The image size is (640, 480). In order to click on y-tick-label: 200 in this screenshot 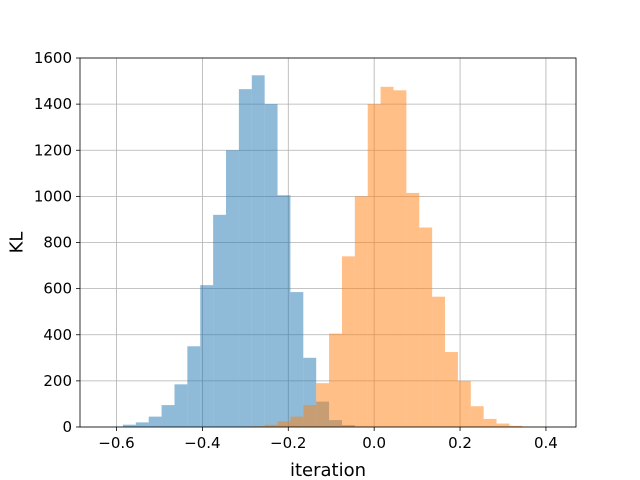, I will do `click(57, 381)`.